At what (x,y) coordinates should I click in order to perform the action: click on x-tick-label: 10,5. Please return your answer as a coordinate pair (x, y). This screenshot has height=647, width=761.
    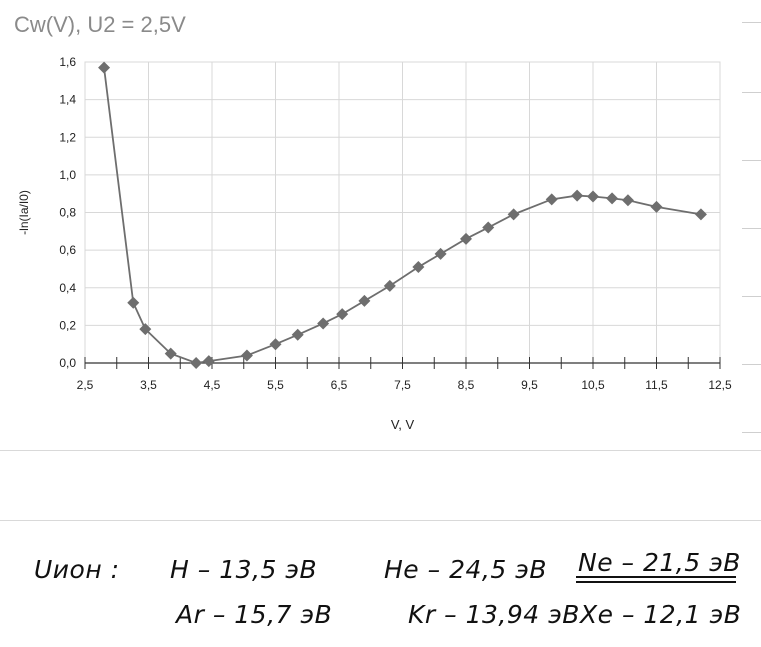
    Looking at the image, I should click on (593, 385).